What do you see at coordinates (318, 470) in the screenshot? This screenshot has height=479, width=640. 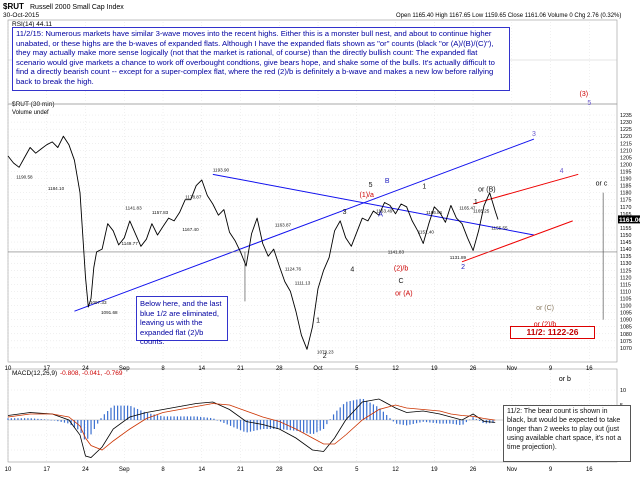 I see `macd-time-tick-label: Oct` at bounding box center [318, 470].